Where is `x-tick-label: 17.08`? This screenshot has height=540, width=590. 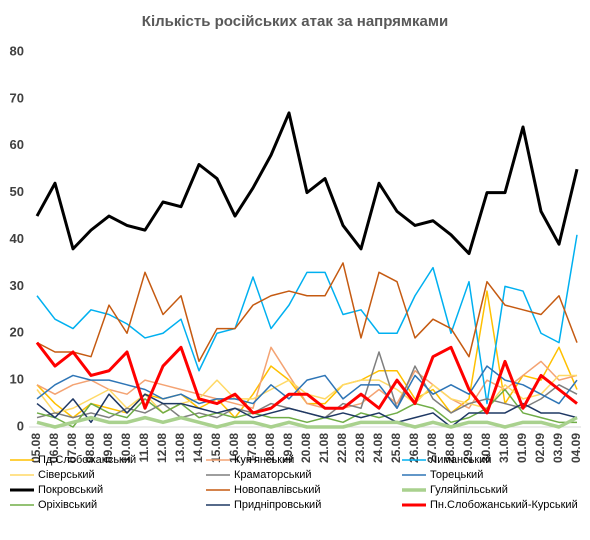
x-tick-label: 17.08 is located at coordinates (252, 448).